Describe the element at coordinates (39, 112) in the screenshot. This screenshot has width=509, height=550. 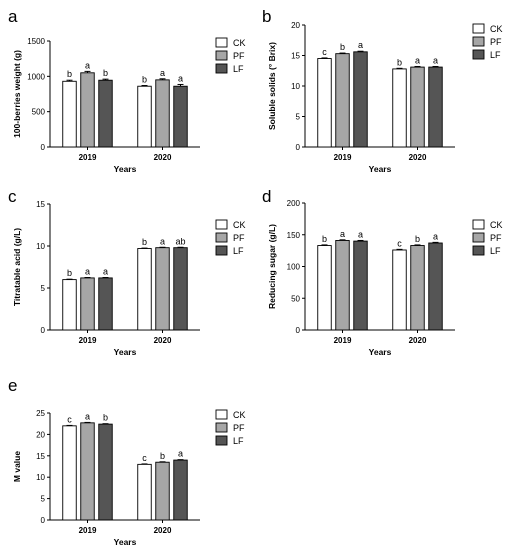
I see `y-tick-label: 500` at that location.